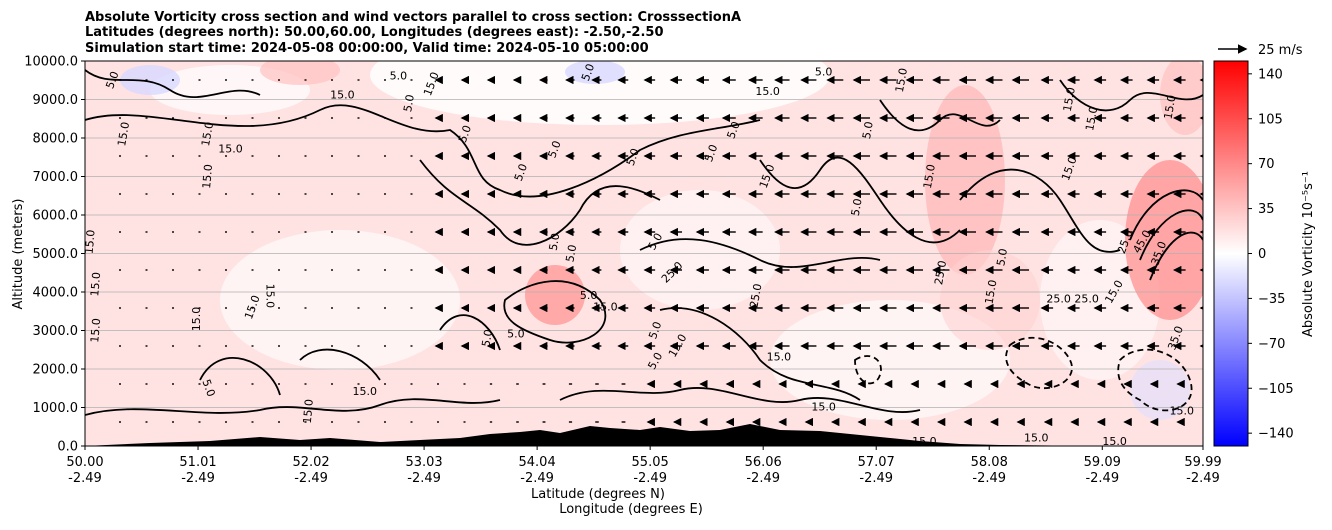 The height and width of the screenshot is (530, 1332). Describe the element at coordinates (598, 494) in the screenshot. I see `x-axis-label-line-1: Latitude (degrees N)` at that location.